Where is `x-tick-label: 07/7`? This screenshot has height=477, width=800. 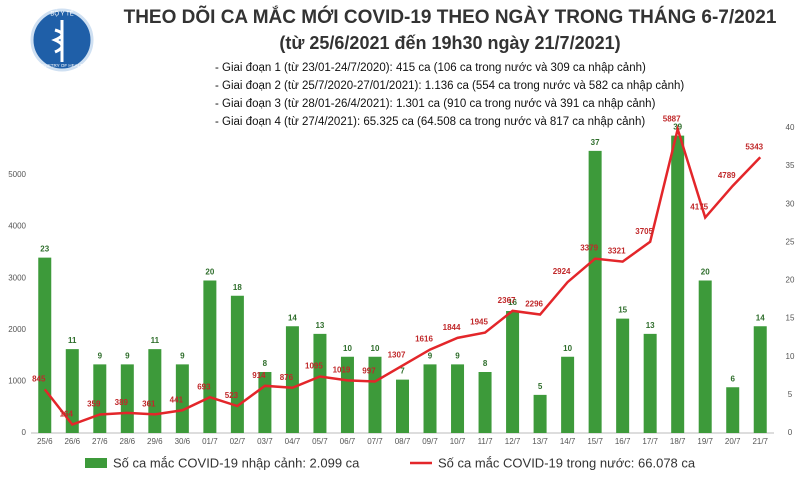
x-tick-label: 07/7 is located at coordinates (375, 441).